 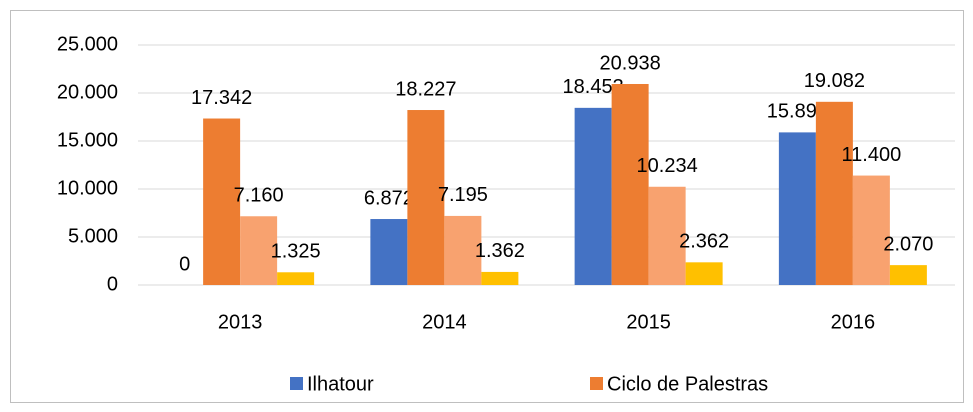 I want to click on x-tick-label: 2015, so click(x=648, y=322).